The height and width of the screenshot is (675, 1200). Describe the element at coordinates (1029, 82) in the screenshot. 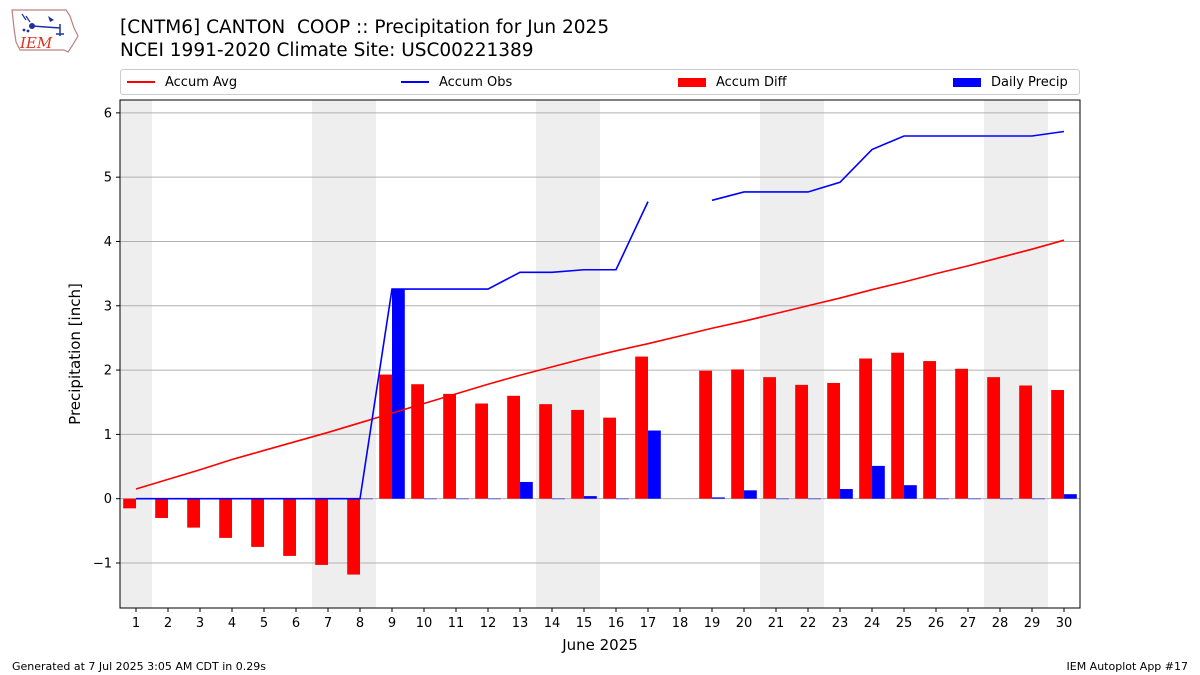

I see `legend-label-daily: Daily Precip` at that location.